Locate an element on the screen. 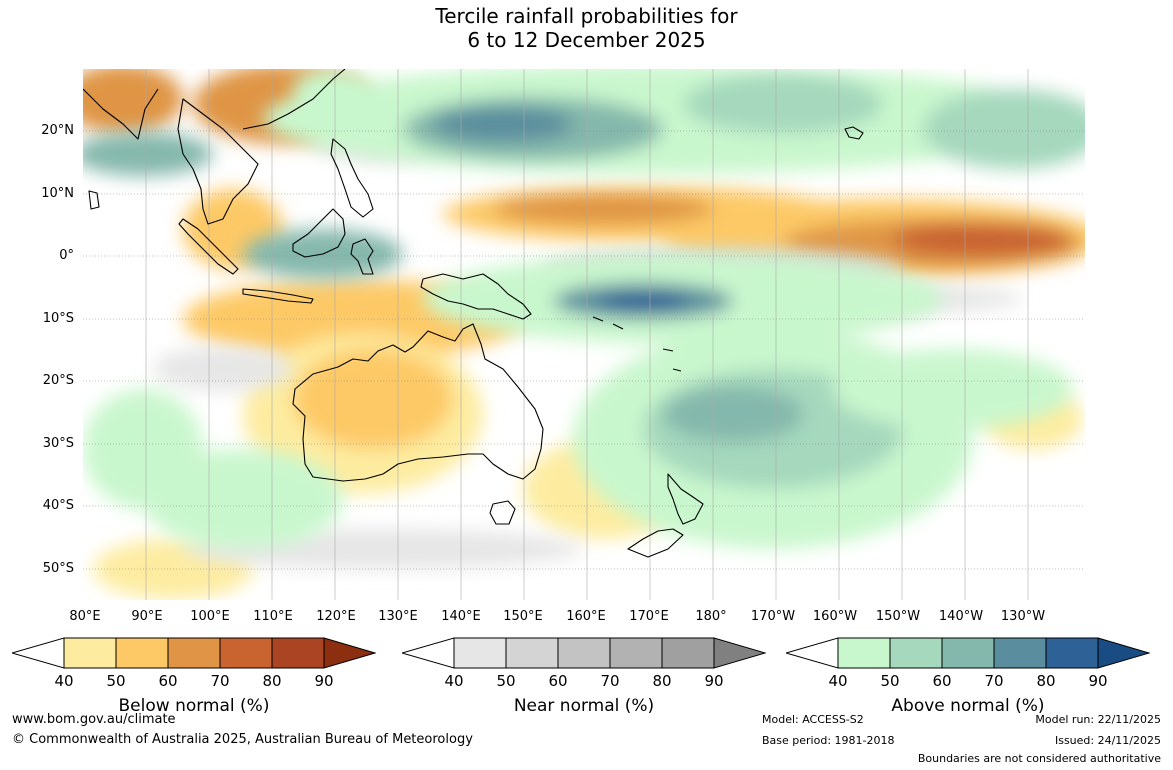  lon-label: 170°W is located at coordinates (773, 616).